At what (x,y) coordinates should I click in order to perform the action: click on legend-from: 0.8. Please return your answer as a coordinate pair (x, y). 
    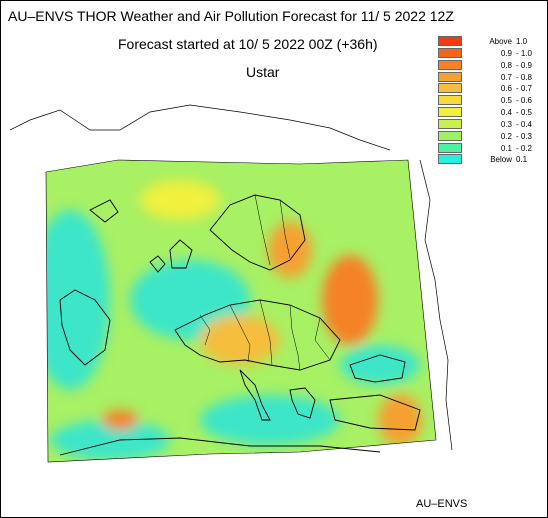
    Looking at the image, I should click on (506, 65).